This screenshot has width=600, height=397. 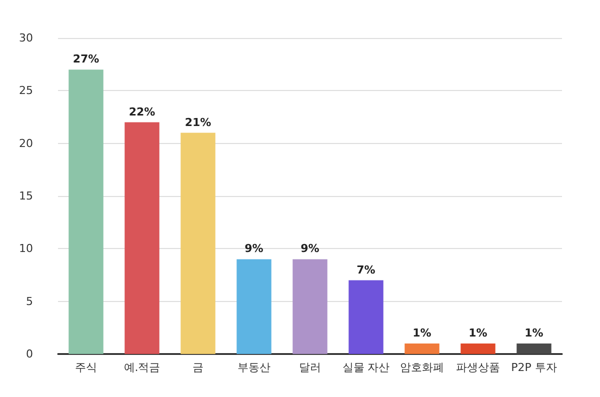 I want to click on x-tick-label: P2P 투자, so click(x=534, y=367).